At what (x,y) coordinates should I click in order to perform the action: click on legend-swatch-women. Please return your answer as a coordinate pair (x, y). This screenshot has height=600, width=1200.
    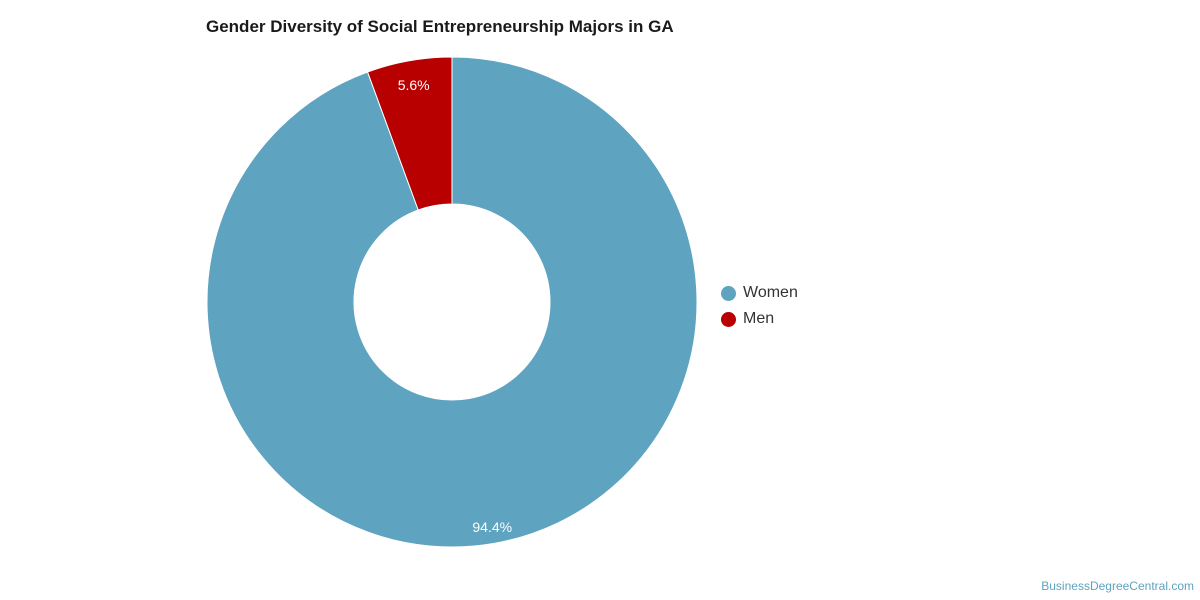
    Looking at the image, I should click on (728, 293).